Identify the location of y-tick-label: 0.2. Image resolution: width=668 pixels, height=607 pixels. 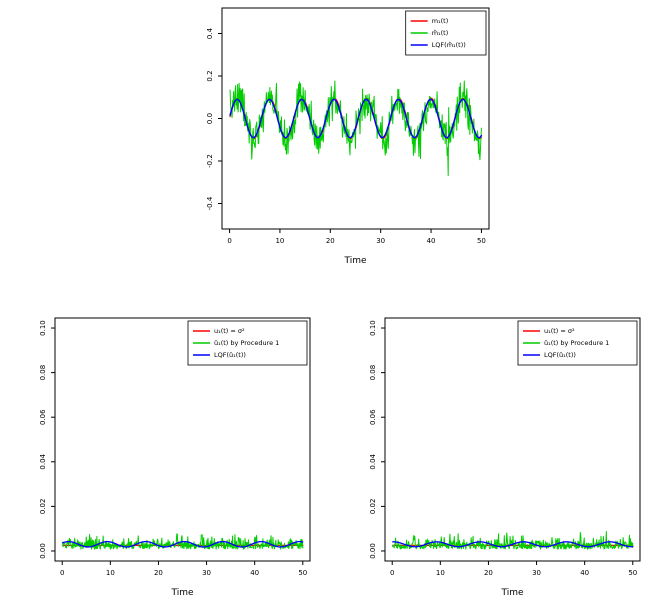
(210, 75).